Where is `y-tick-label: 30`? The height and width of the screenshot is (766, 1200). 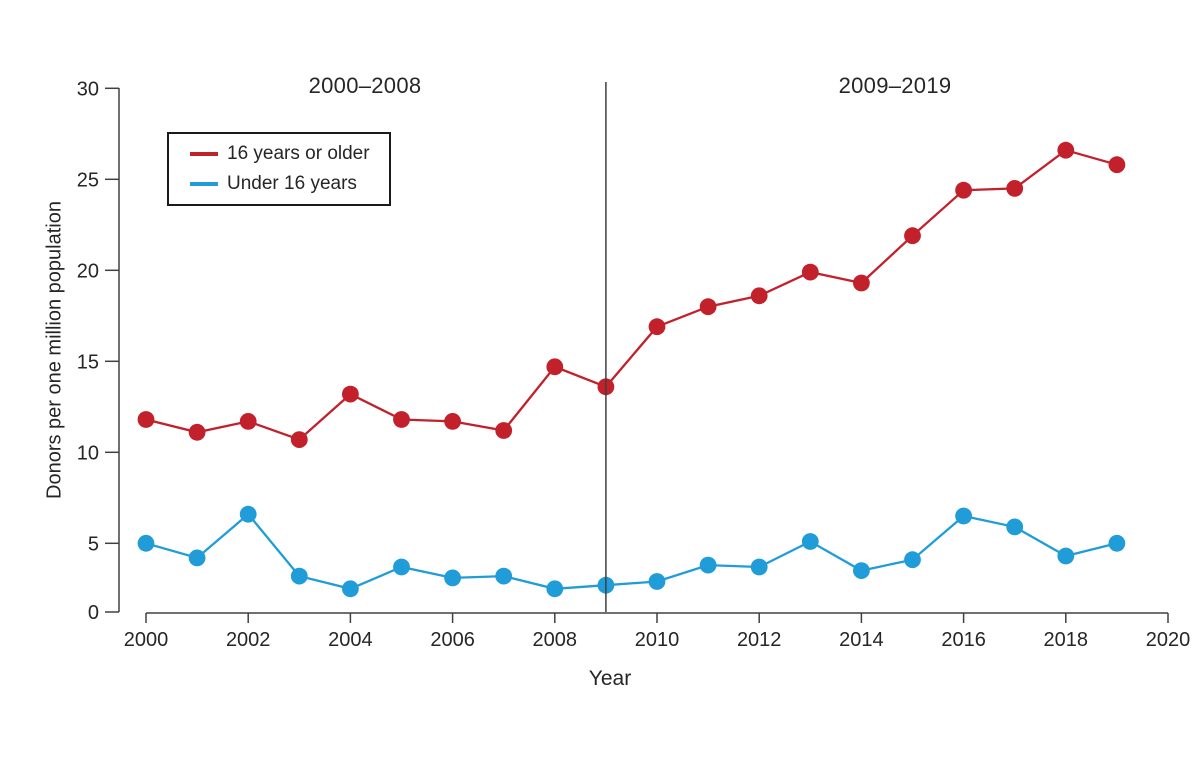
y-tick-label: 30 is located at coordinates (88, 89).